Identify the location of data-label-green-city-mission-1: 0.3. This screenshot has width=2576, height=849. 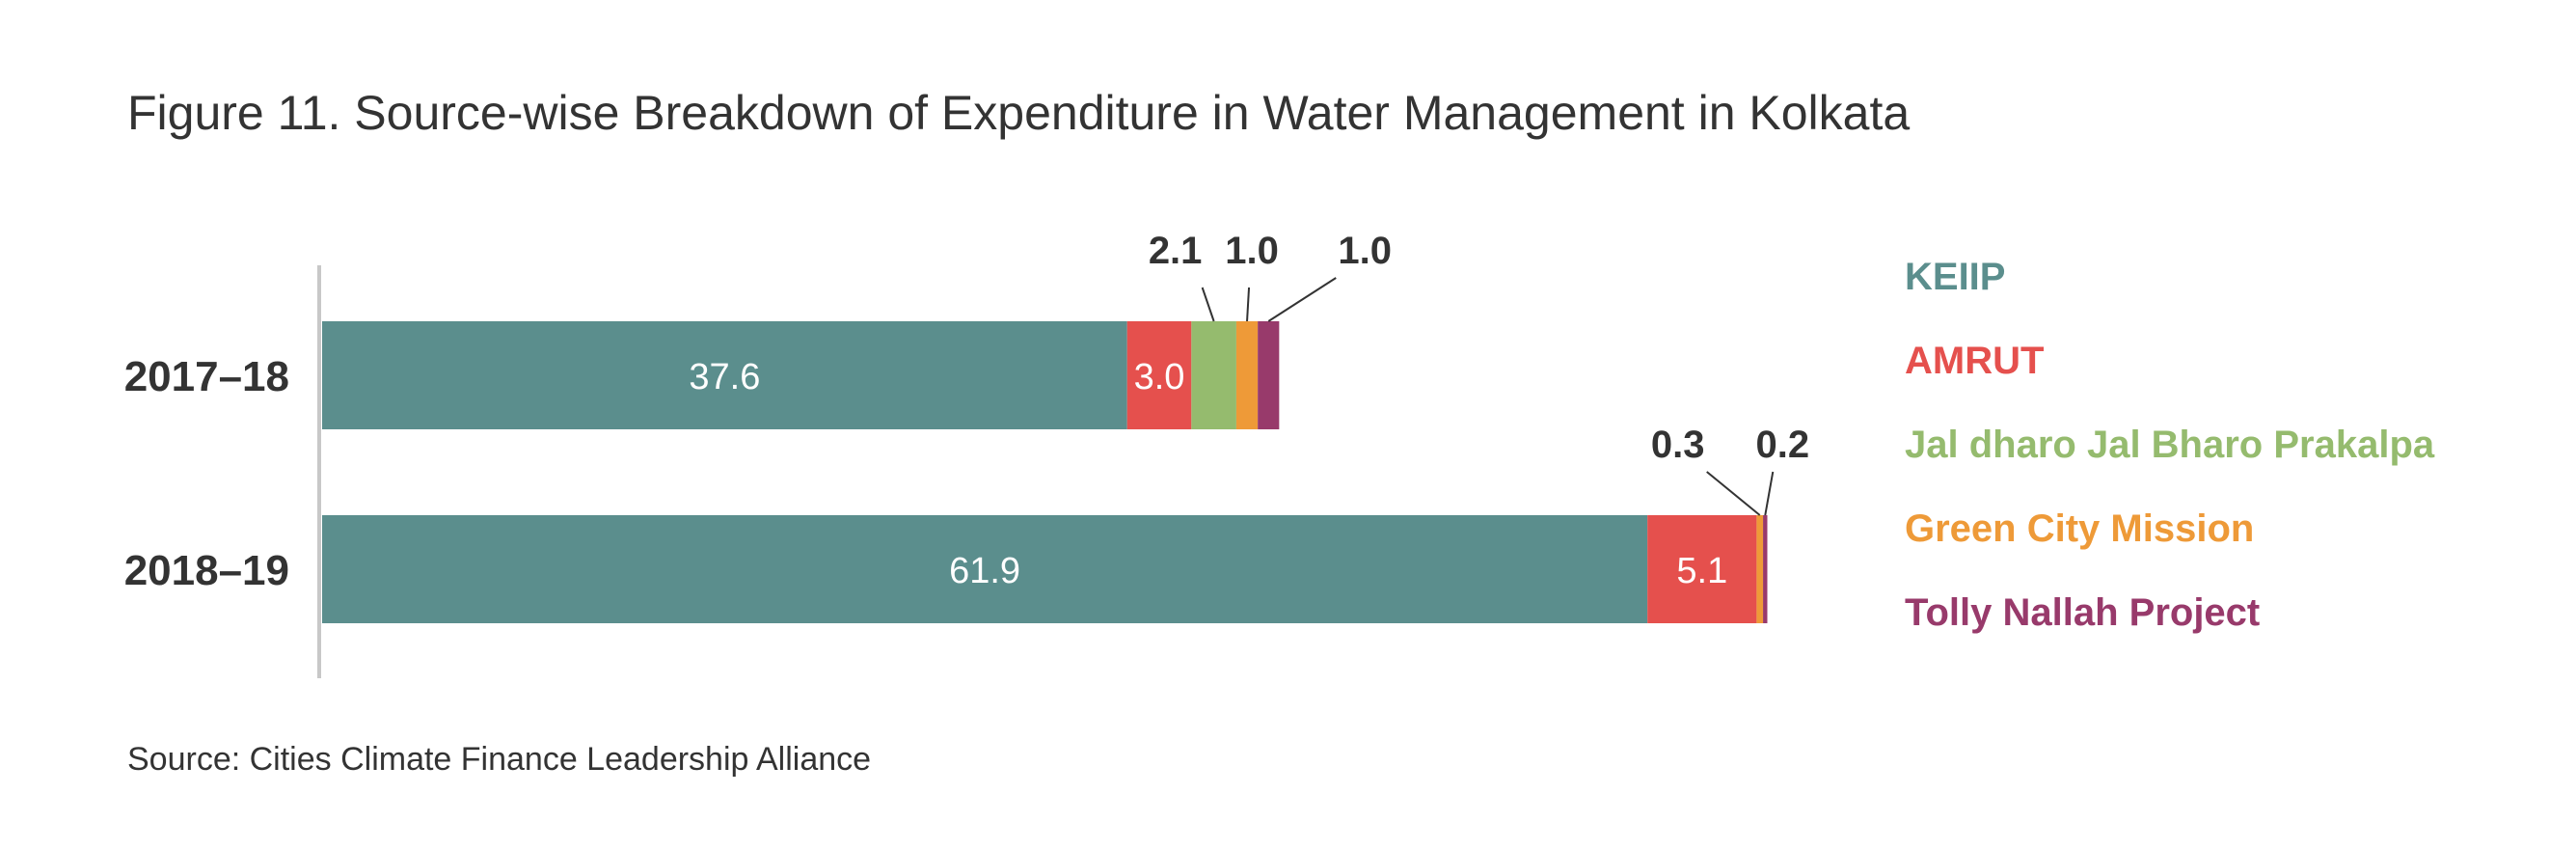
(1678, 445).